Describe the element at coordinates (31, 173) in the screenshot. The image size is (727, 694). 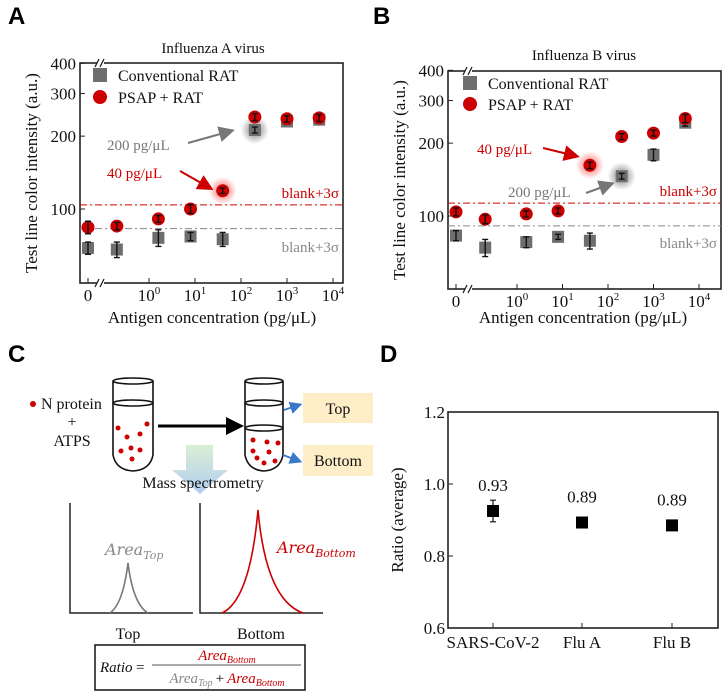
I see `panel-a-ylabel: Test line color intensity (a.u.)` at that location.